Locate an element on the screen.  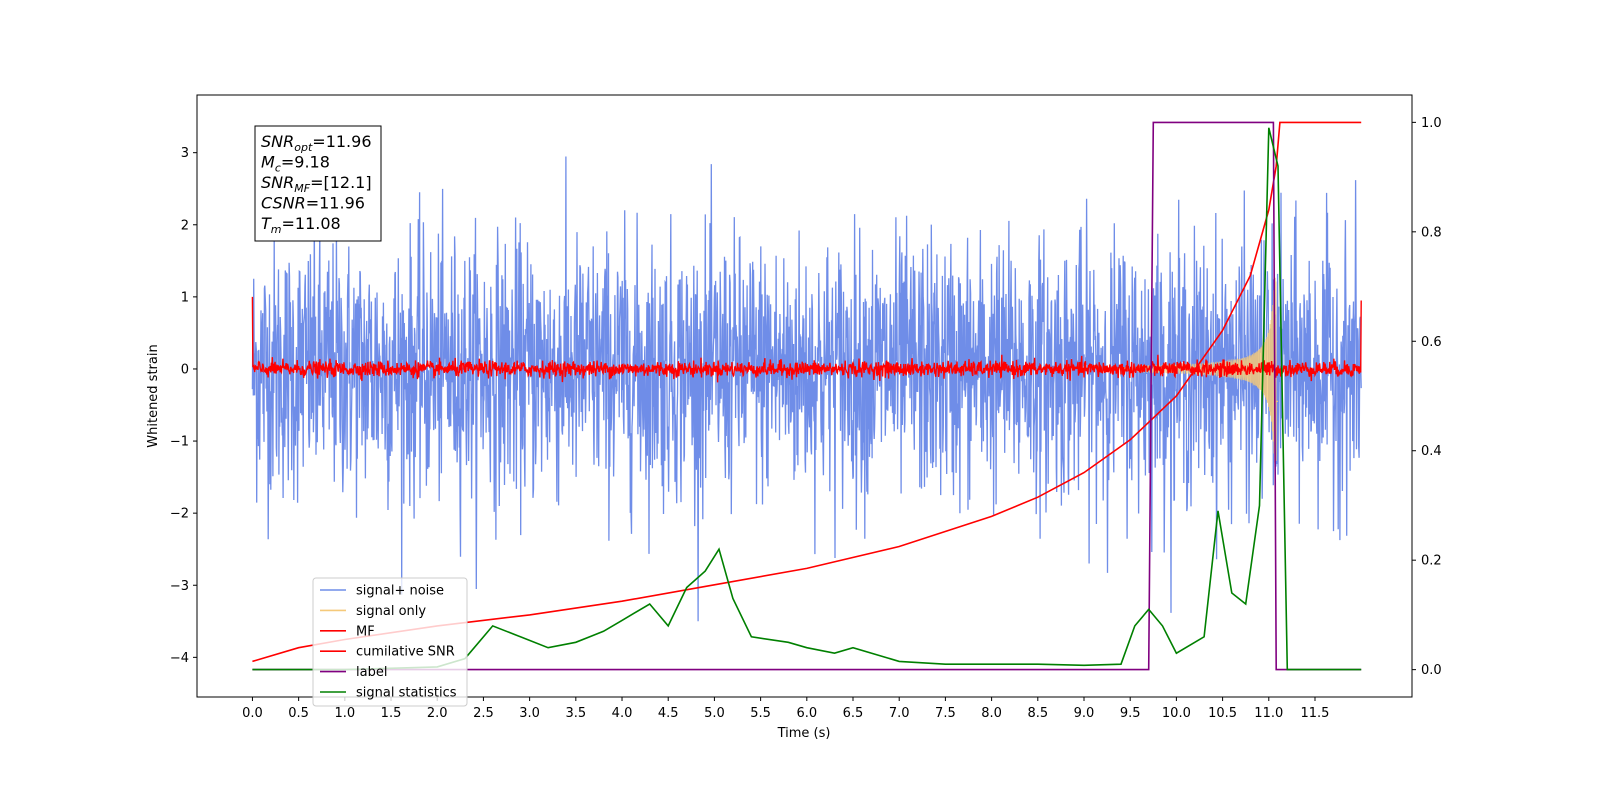
y-axis-right: 0.0 0.2 0.4 0.6 0.8 1.0 is located at coordinates (1427, 397).